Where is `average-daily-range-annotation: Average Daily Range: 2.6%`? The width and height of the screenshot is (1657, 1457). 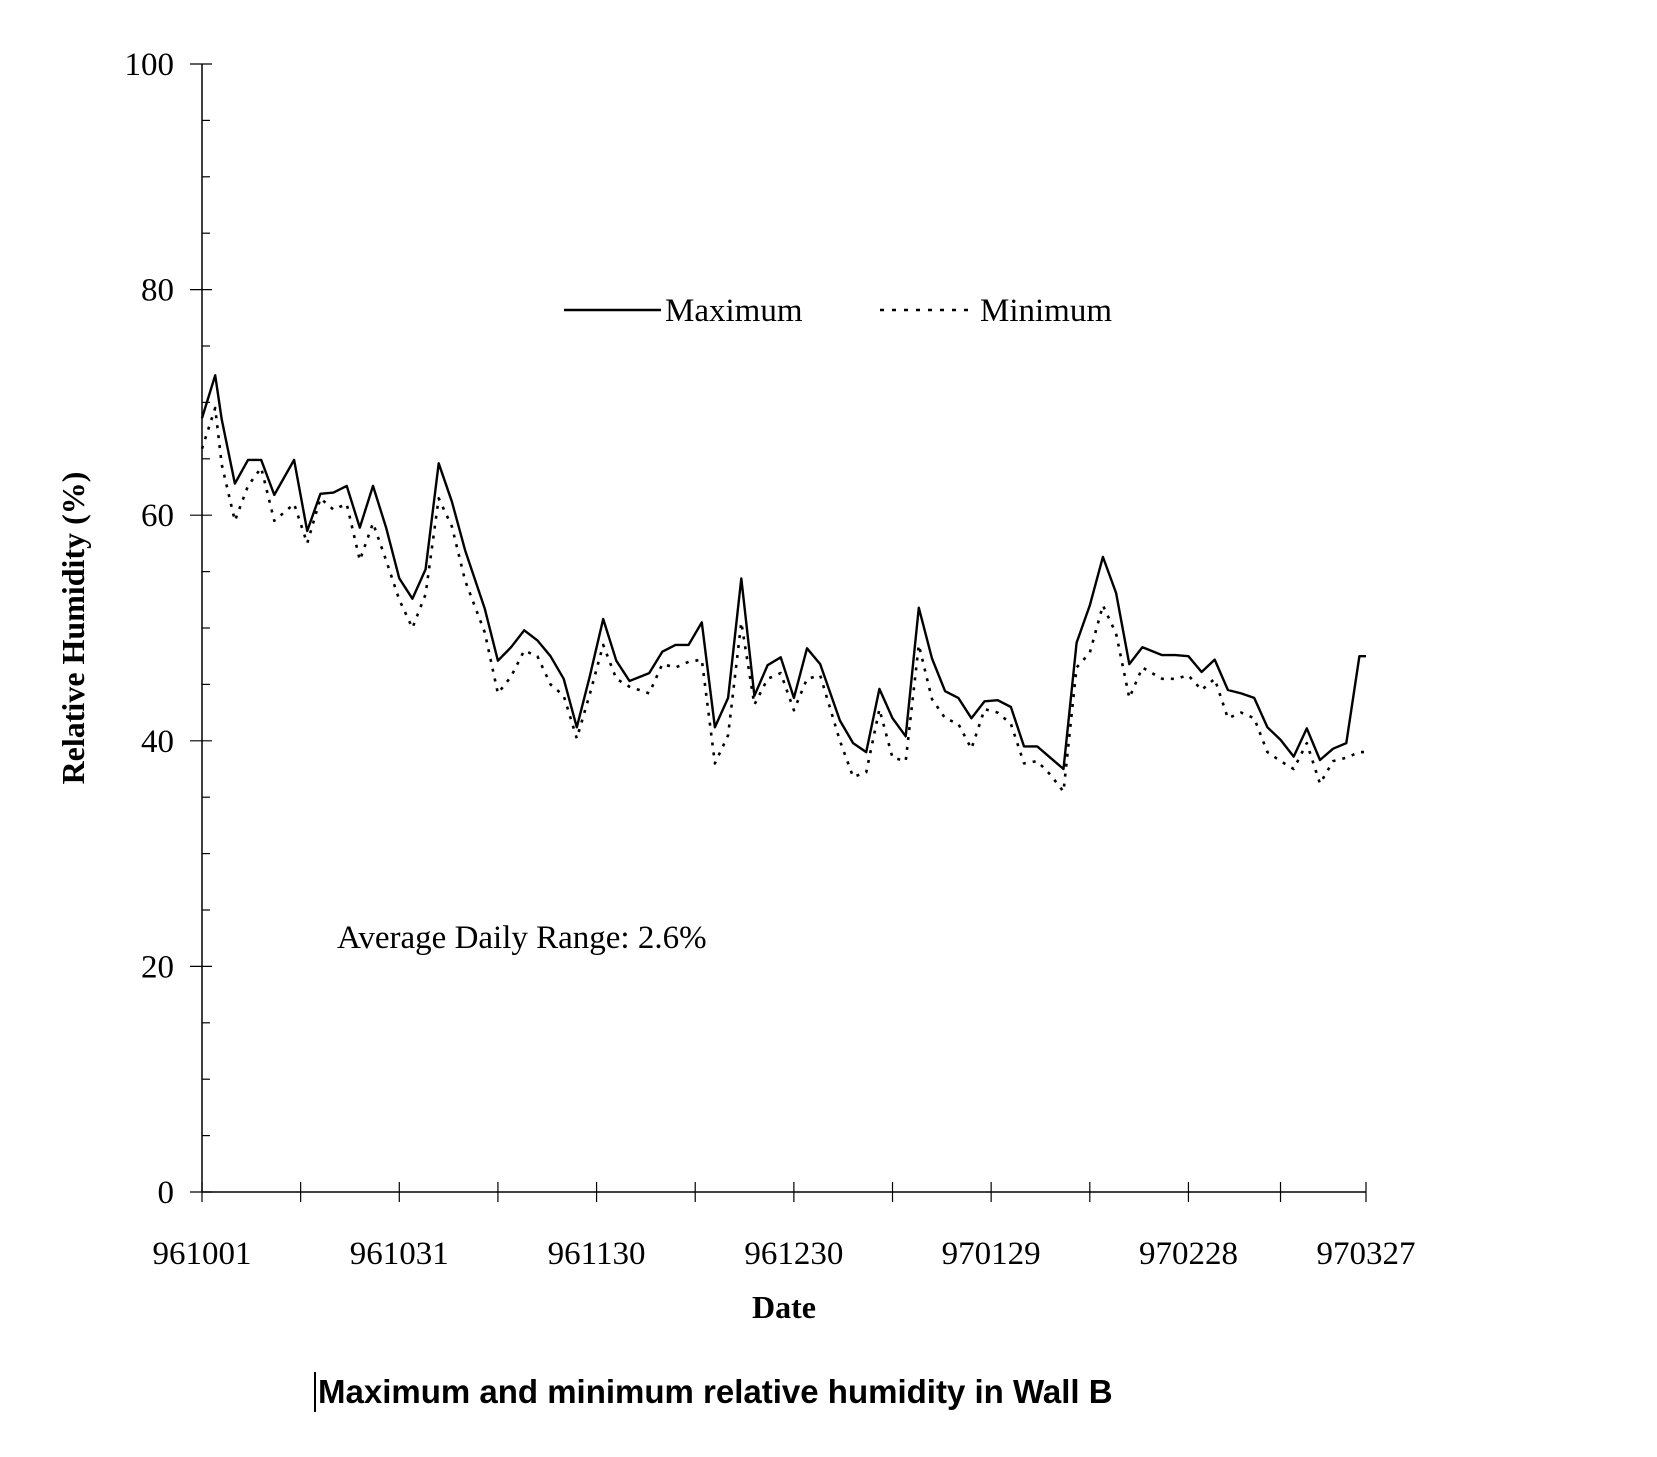 average-daily-range-annotation: Average Daily Range: 2.6% is located at coordinates (522, 938).